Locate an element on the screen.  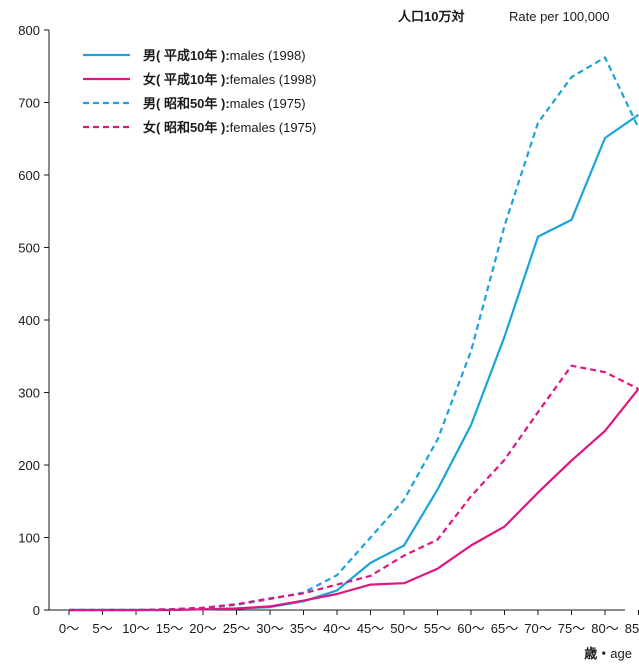
x-tick-label: 35～ is located at coordinates (303, 628).